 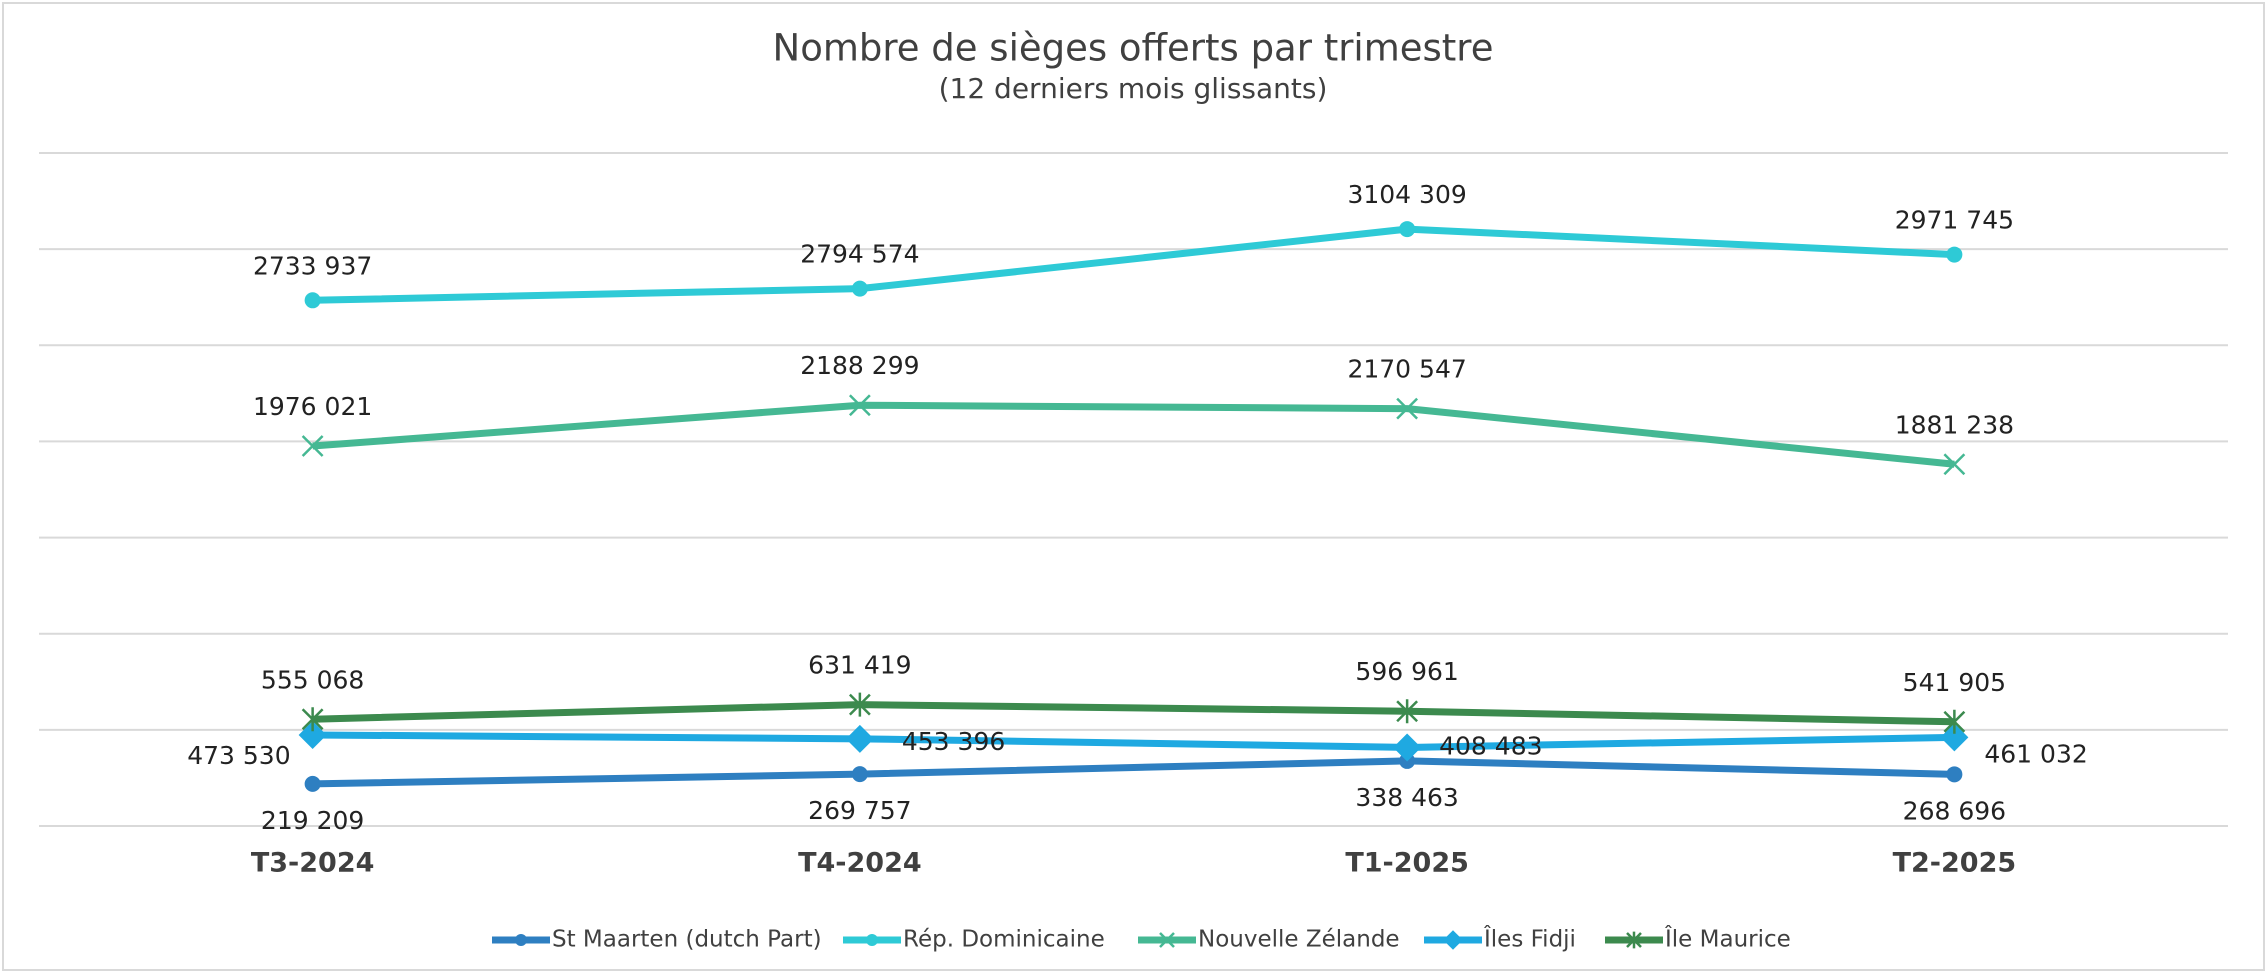 I want to click on data-label: 631 419, so click(x=859, y=665).